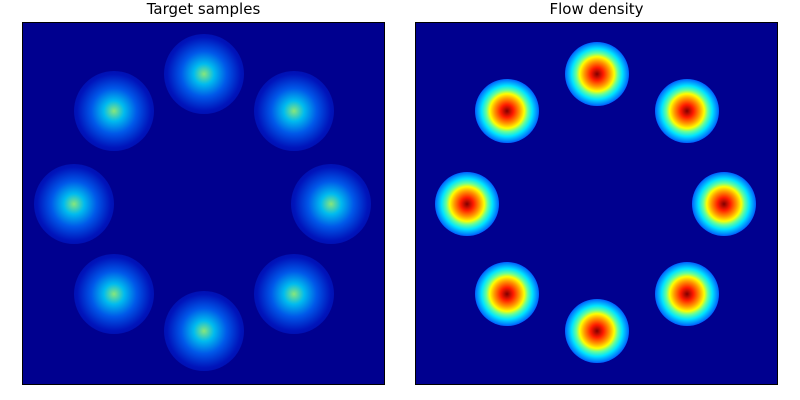  Describe the element at coordinates (203, 9) in the screenshot. I see `left-chart-title: Target samples` at that location.